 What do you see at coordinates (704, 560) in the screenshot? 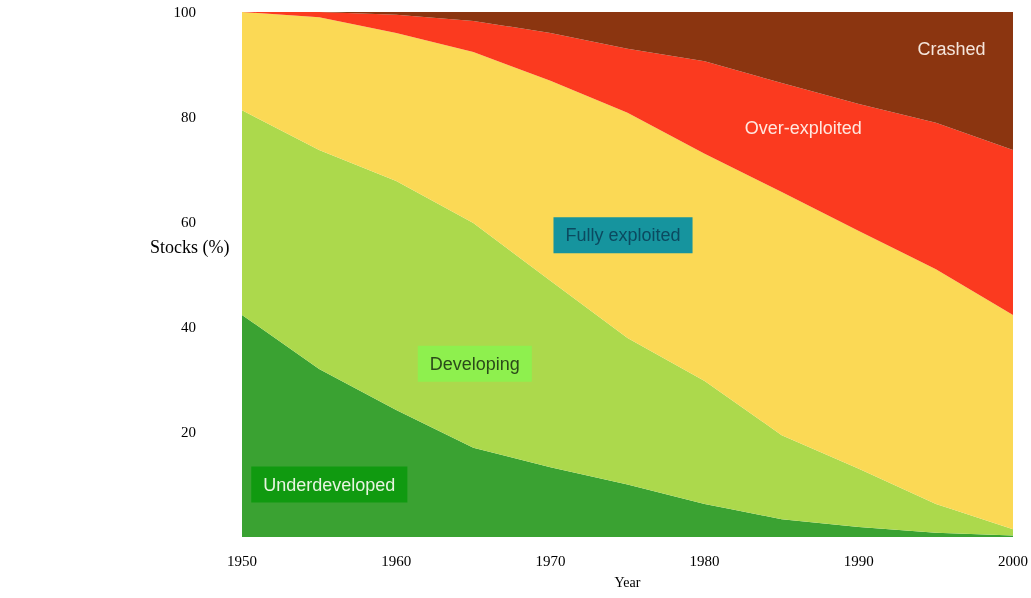
I see `x-tick-label: 1980` at bounding box center [704, 560].